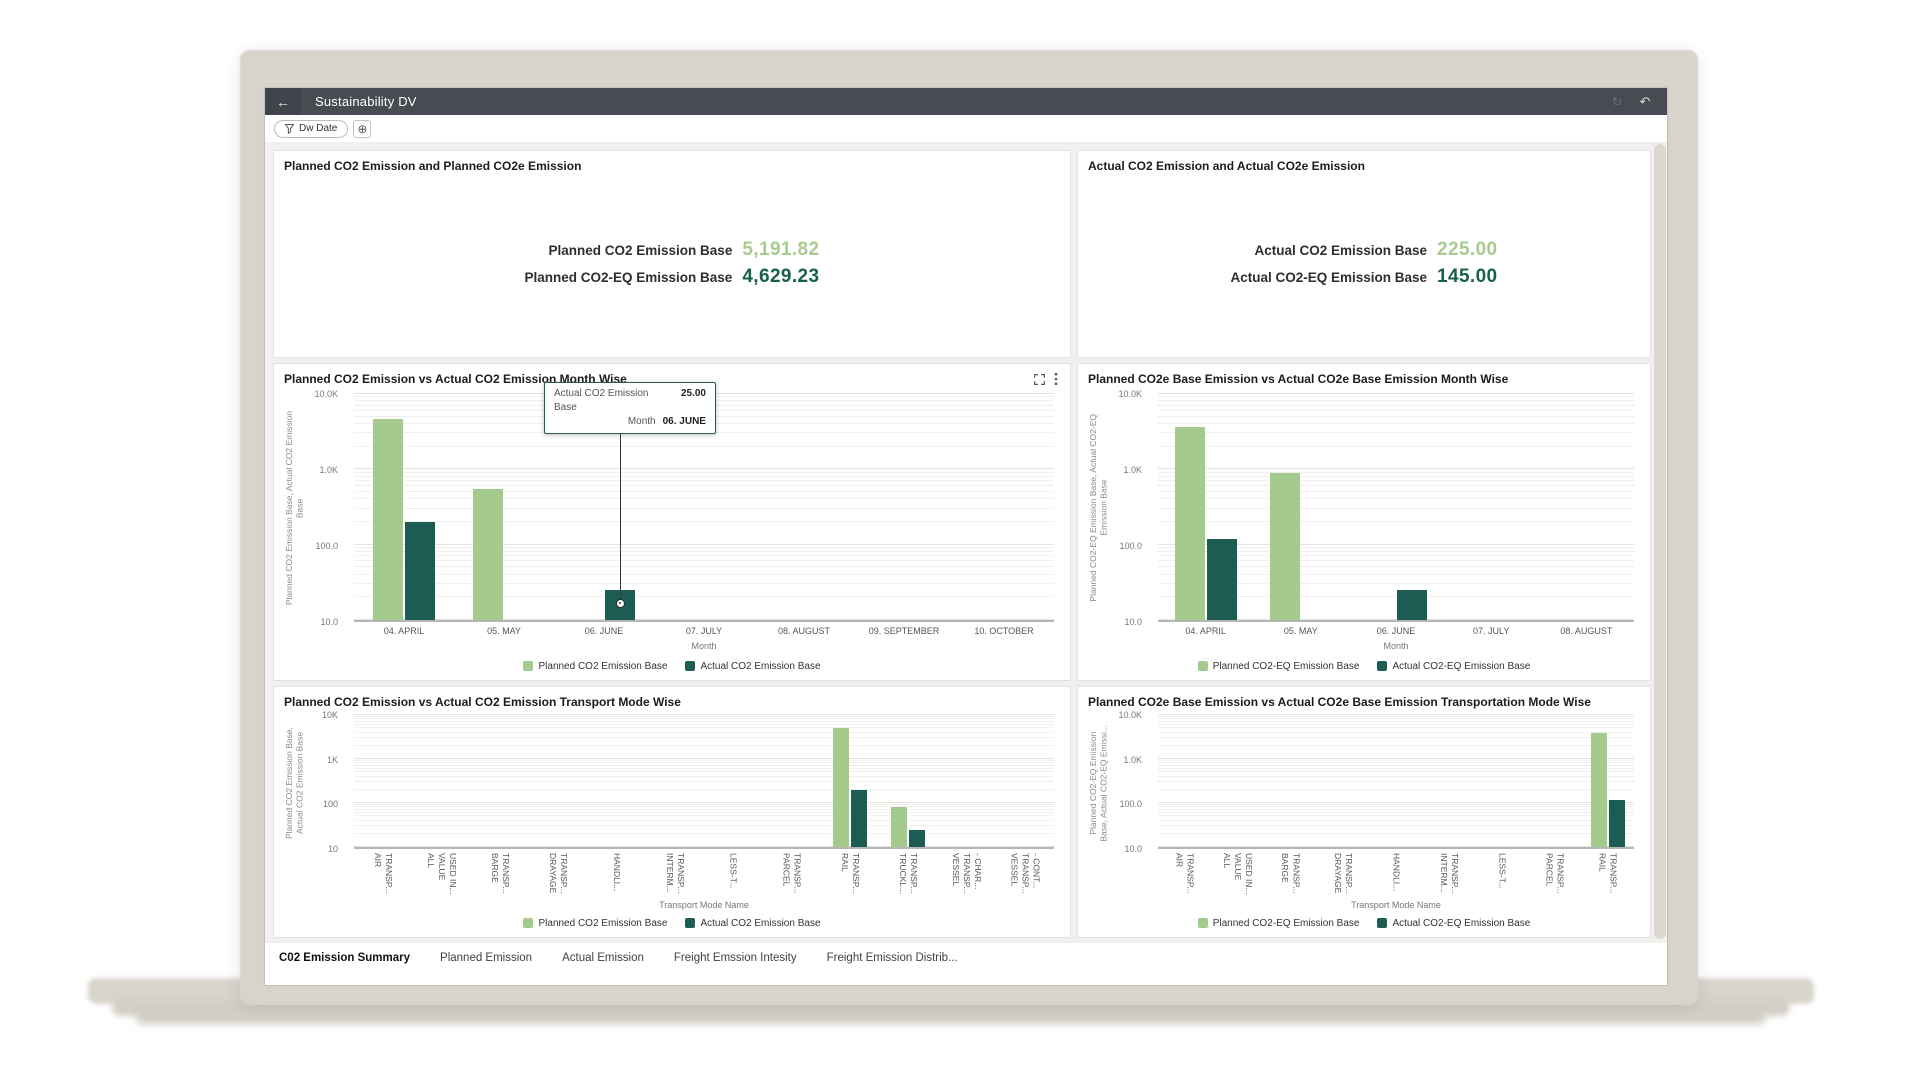 The width and height of the screenshot is (1920, 1084). I want to click on expand-icon, so click(1039, 379).